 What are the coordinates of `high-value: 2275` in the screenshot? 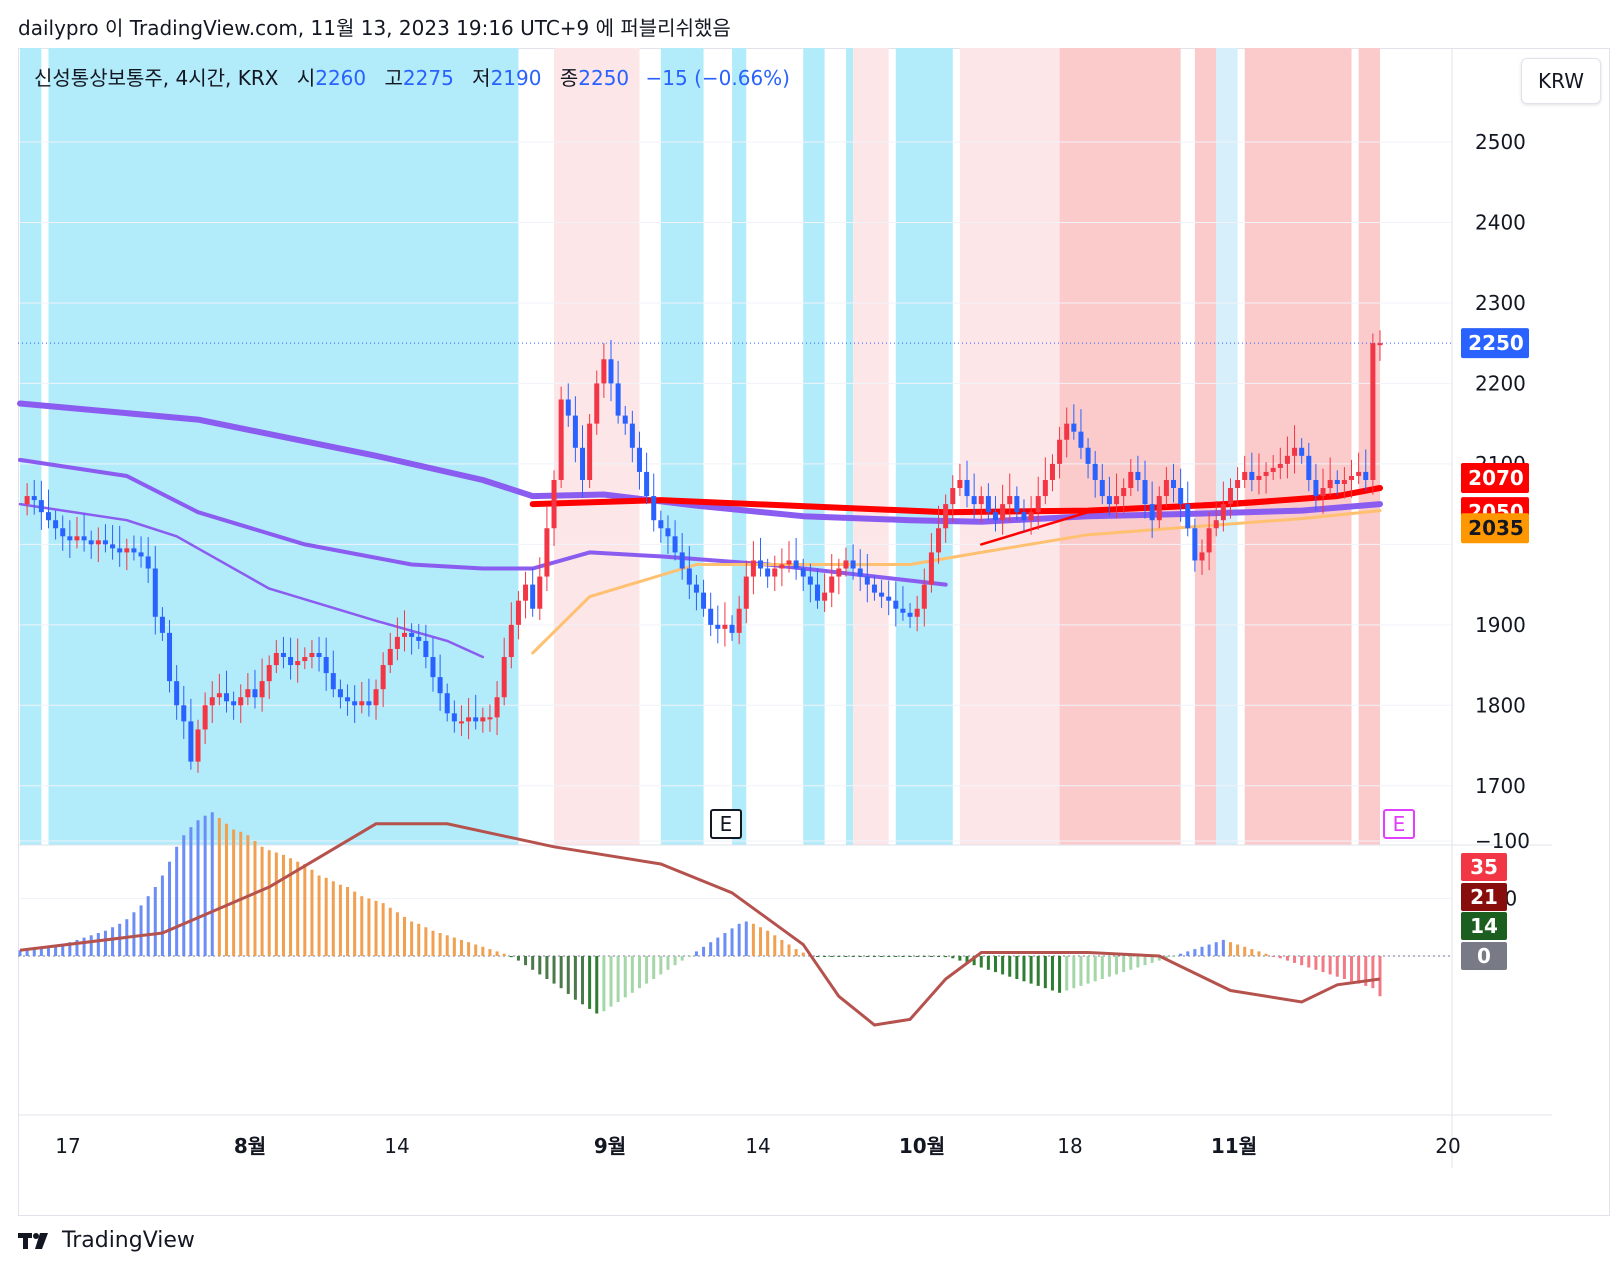 It's located at (428, 78).